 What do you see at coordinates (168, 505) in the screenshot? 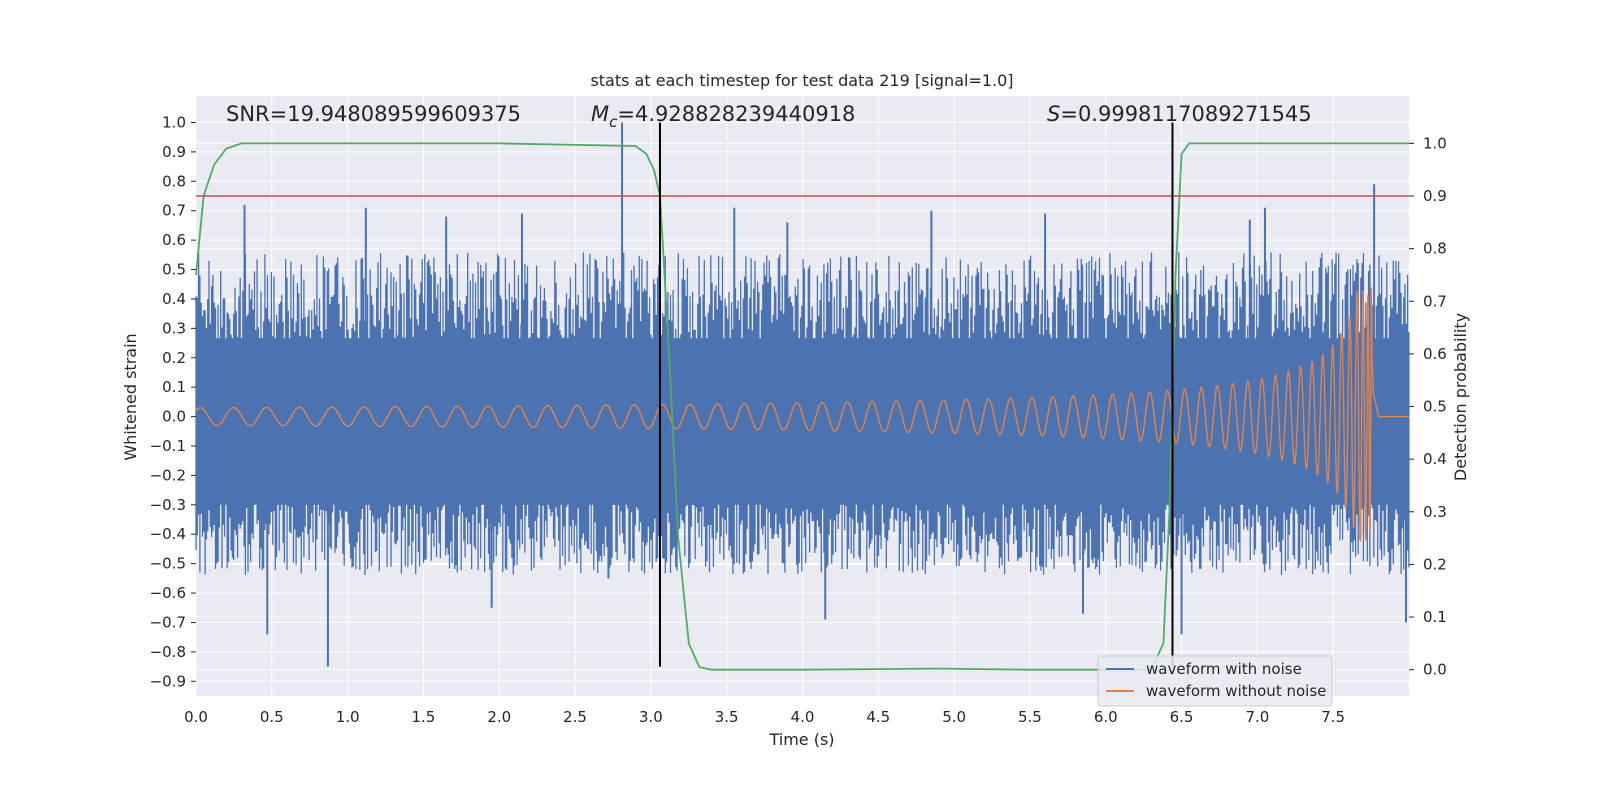
I see `y-tick-label: −0.3` at bounding box center [168, 505].